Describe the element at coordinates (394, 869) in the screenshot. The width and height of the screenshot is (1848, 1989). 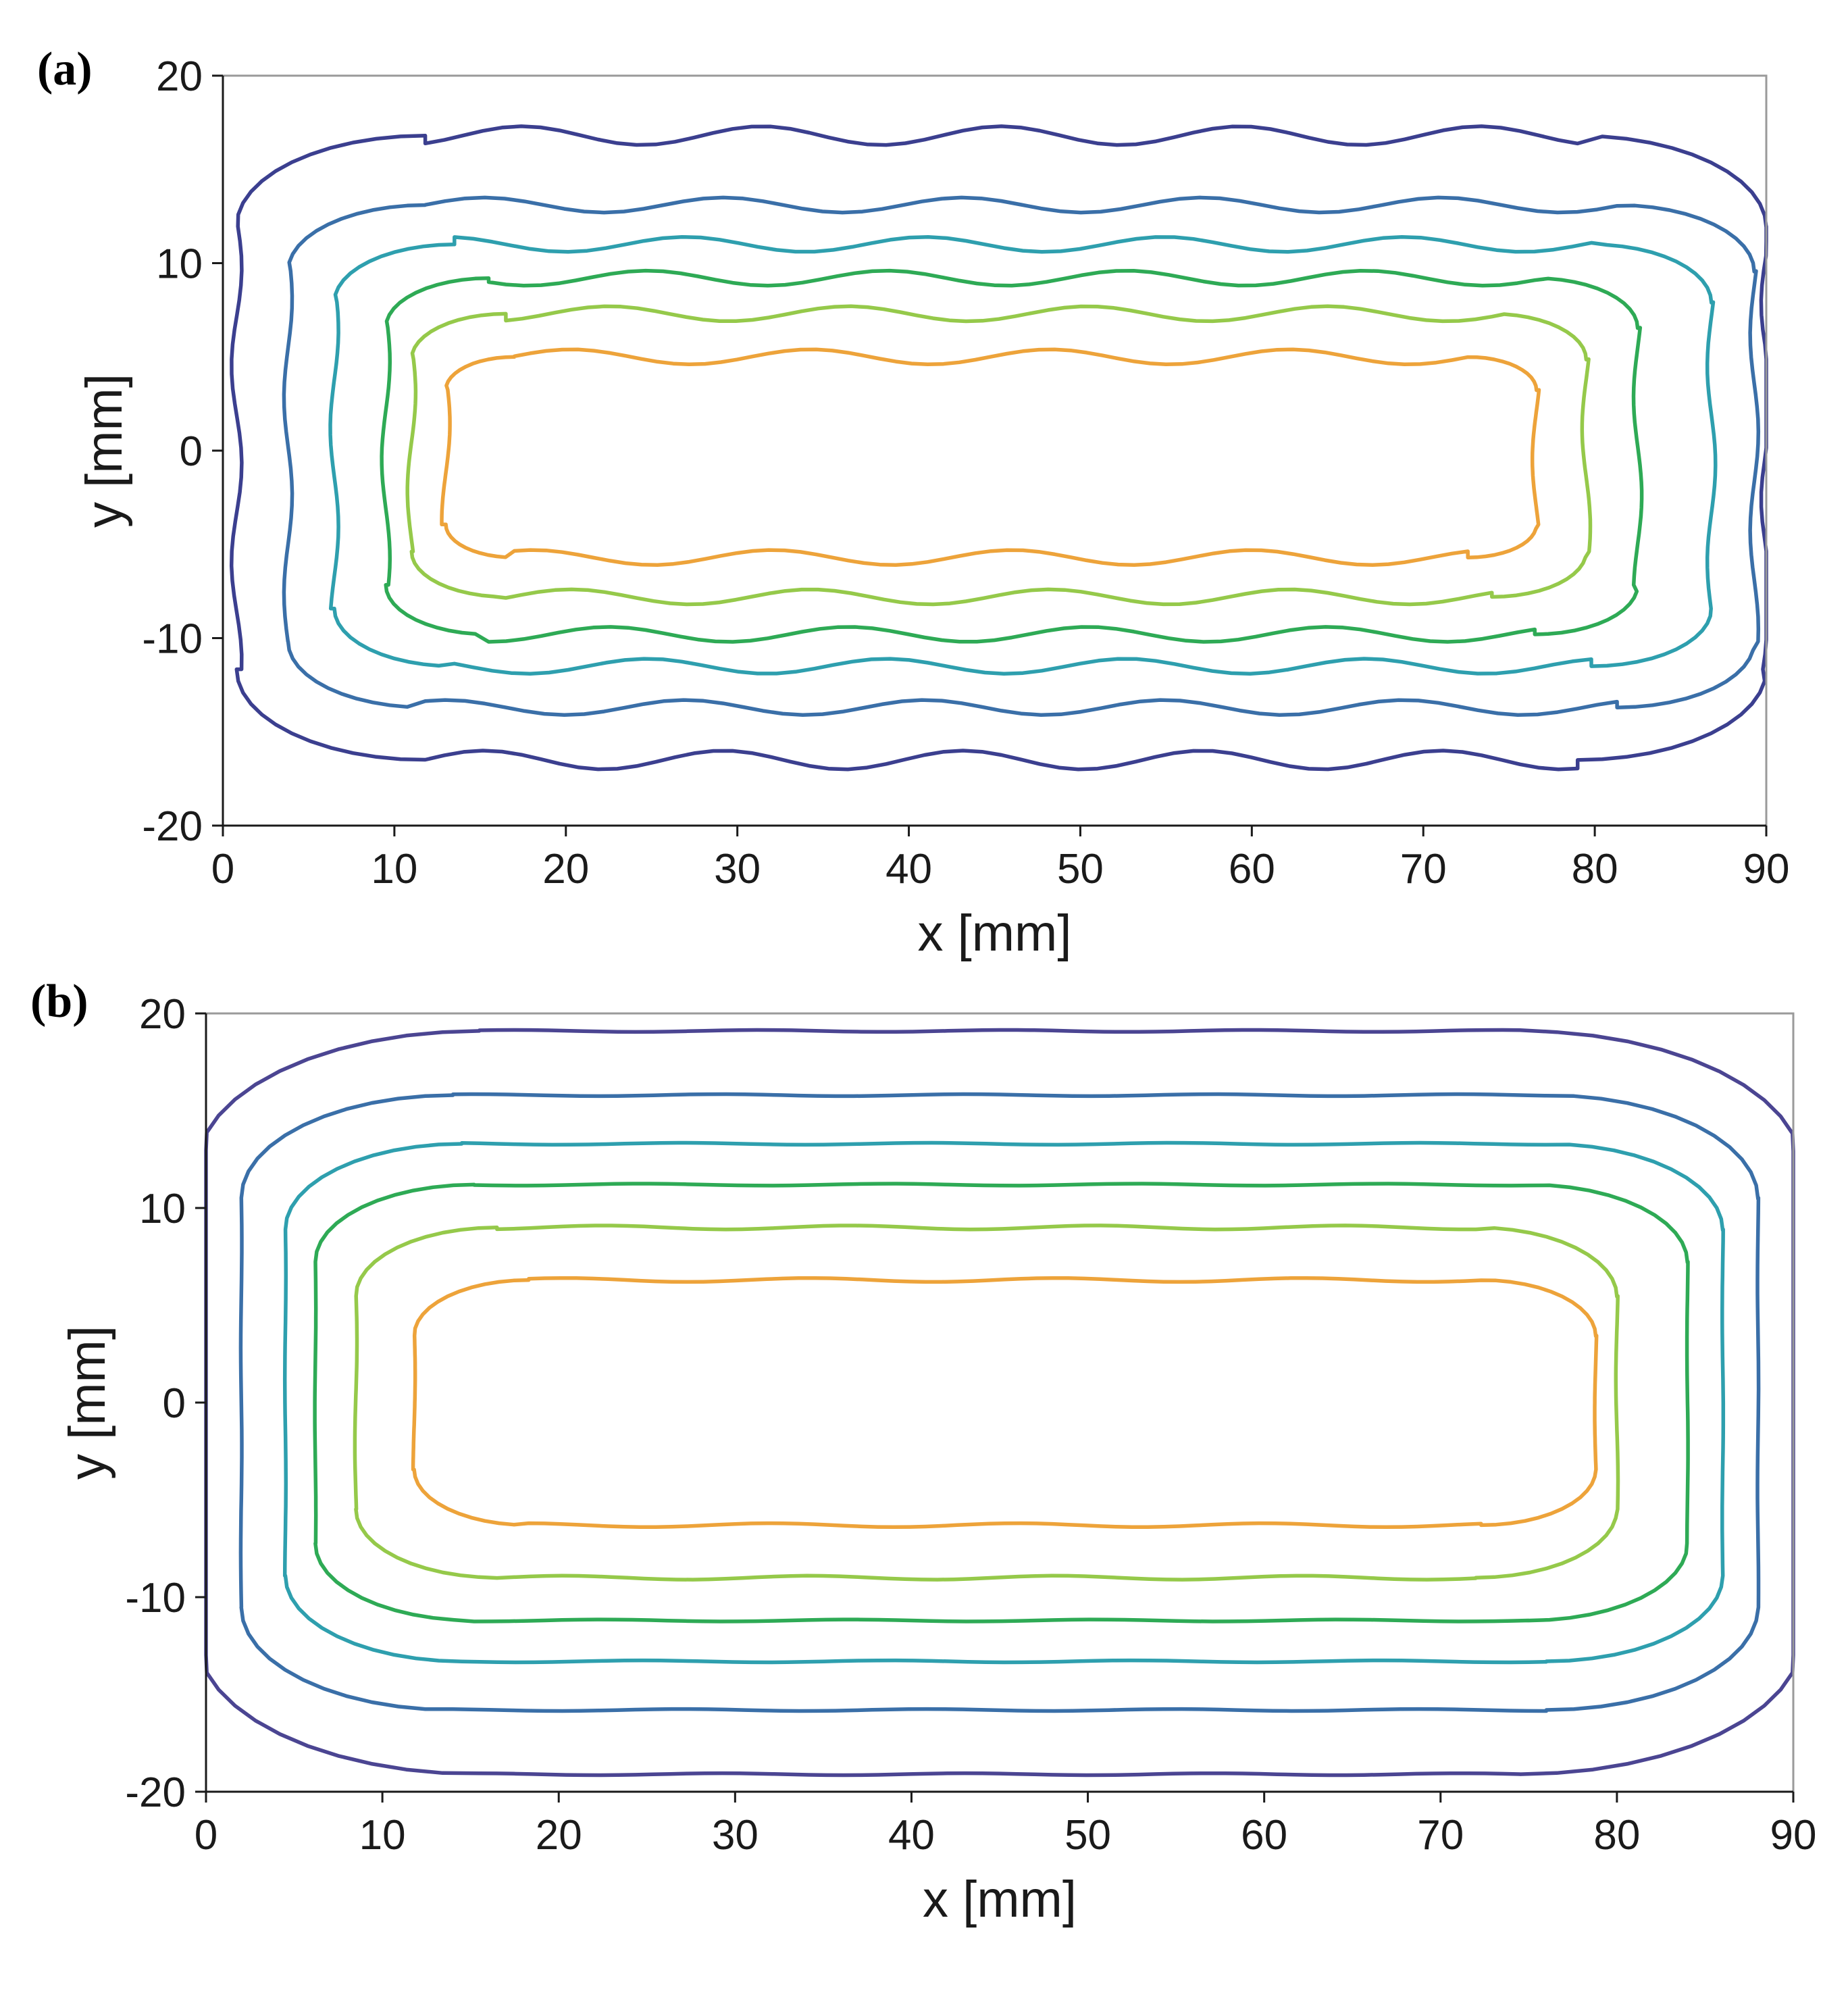
I see `panel-a-x-tick-label: 10` at that location.